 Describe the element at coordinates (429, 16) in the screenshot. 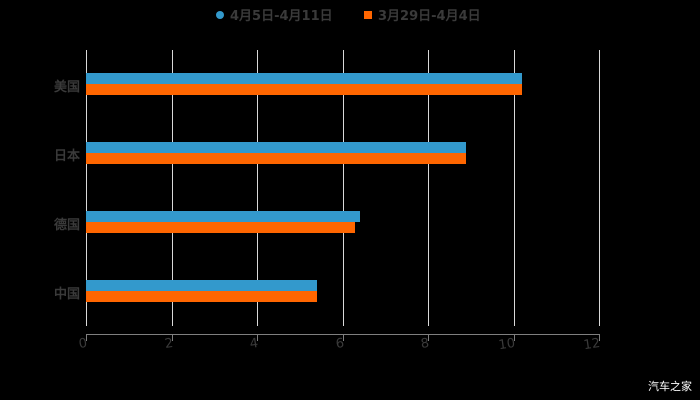

I see `legend-label: 3月29日-4月4日` at that location.